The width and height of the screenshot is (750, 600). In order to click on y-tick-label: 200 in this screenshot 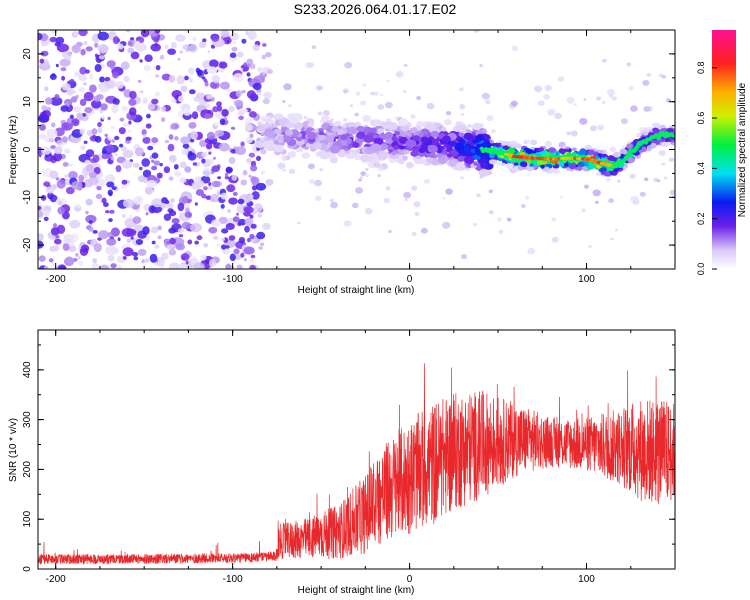, I will do `click(27, 469)`.